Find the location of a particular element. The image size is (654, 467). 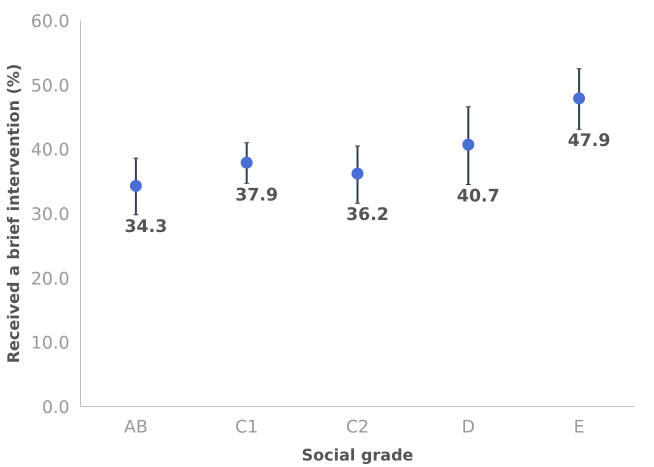

data-label: 47.9 is located at coordinates (589, 141).